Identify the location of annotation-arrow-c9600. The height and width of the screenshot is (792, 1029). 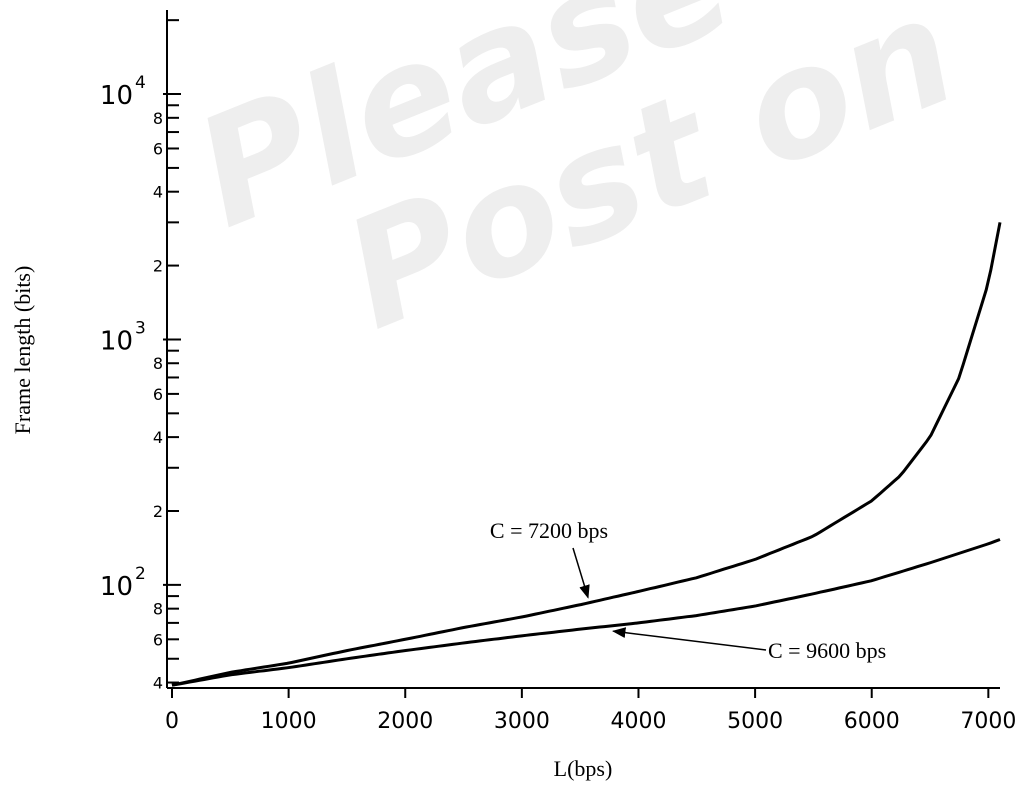
(689, 639).